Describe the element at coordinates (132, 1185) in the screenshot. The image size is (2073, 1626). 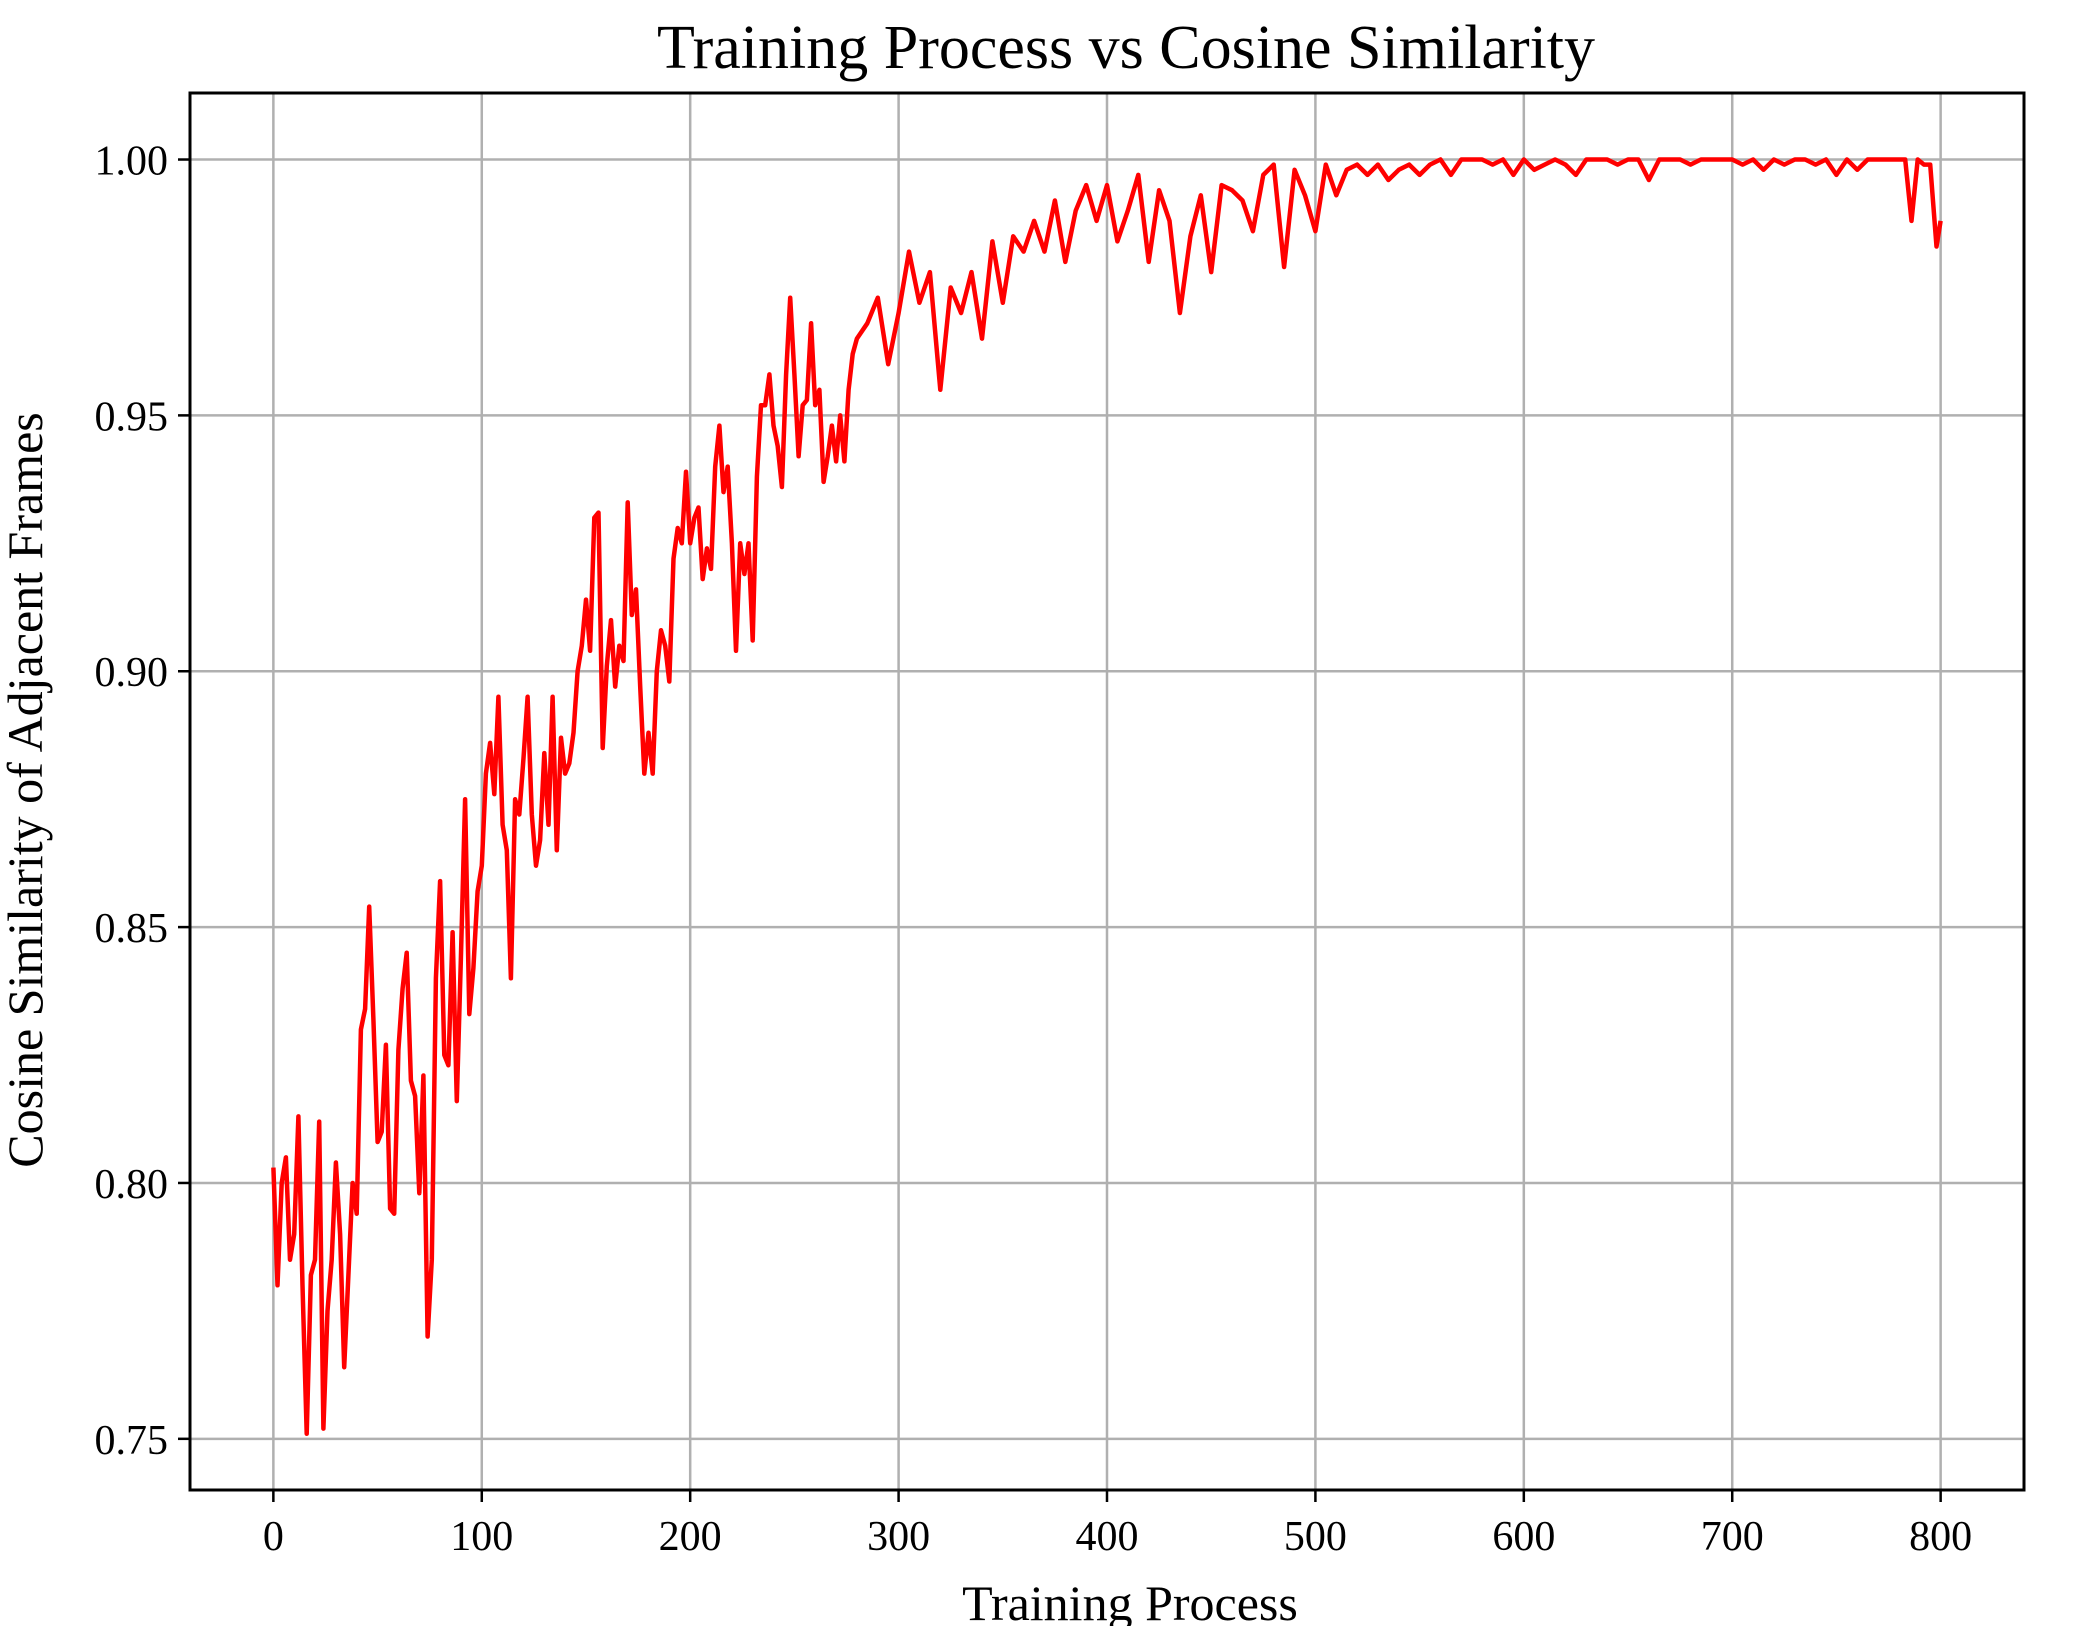
I see `y-tick-label: 0.80` at that location.